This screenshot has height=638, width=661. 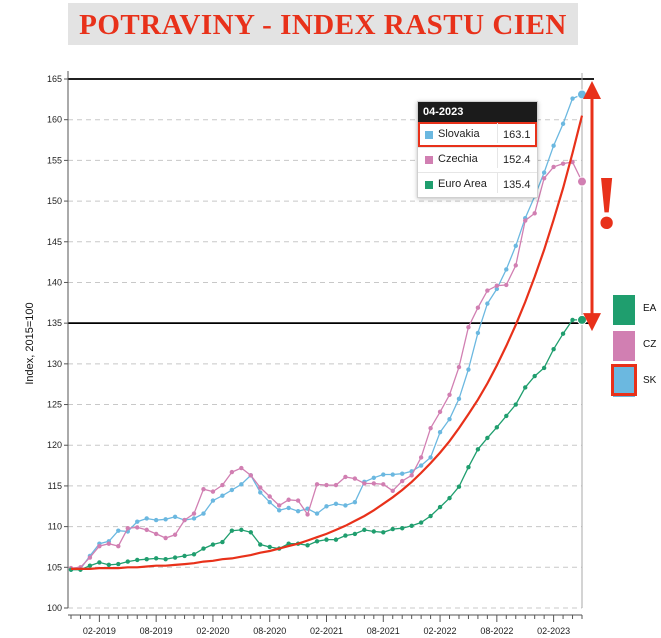 I want to click on x-tick-label: 08-2021, so click(x=383, y=631).